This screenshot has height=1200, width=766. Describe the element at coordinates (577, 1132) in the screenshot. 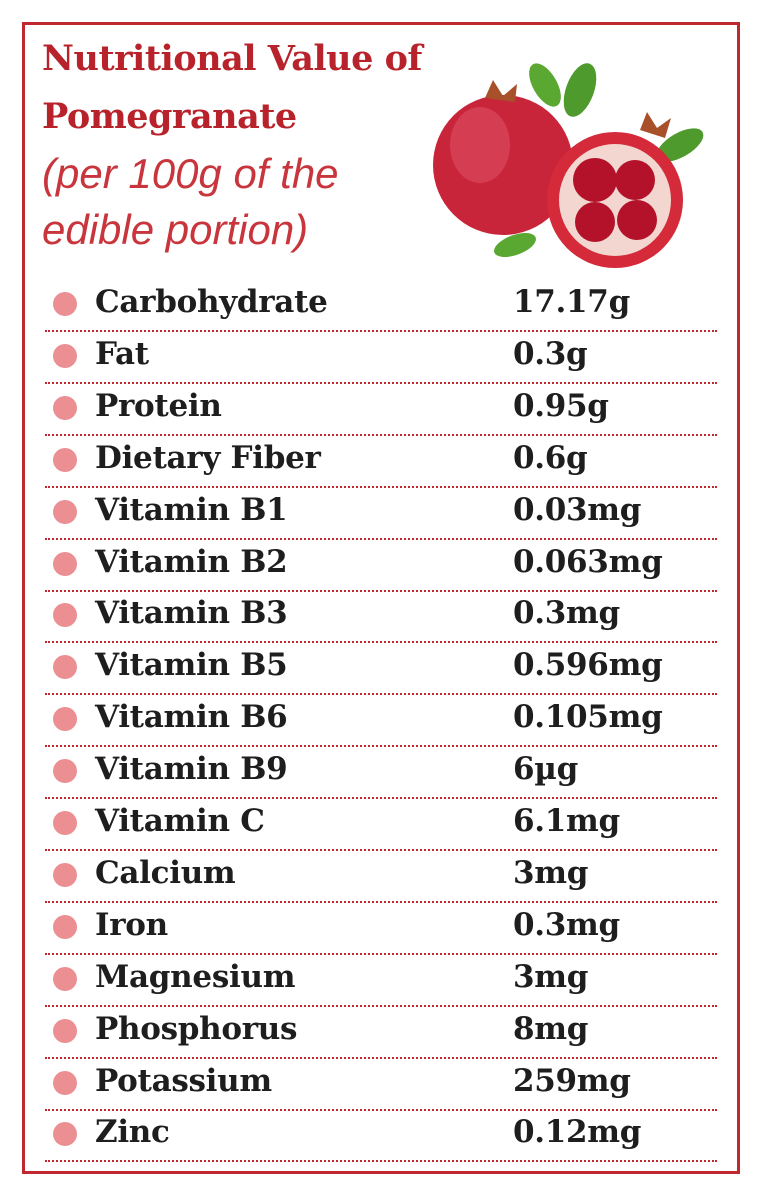

I see `nutrient-value: 0.12mg` at that location.